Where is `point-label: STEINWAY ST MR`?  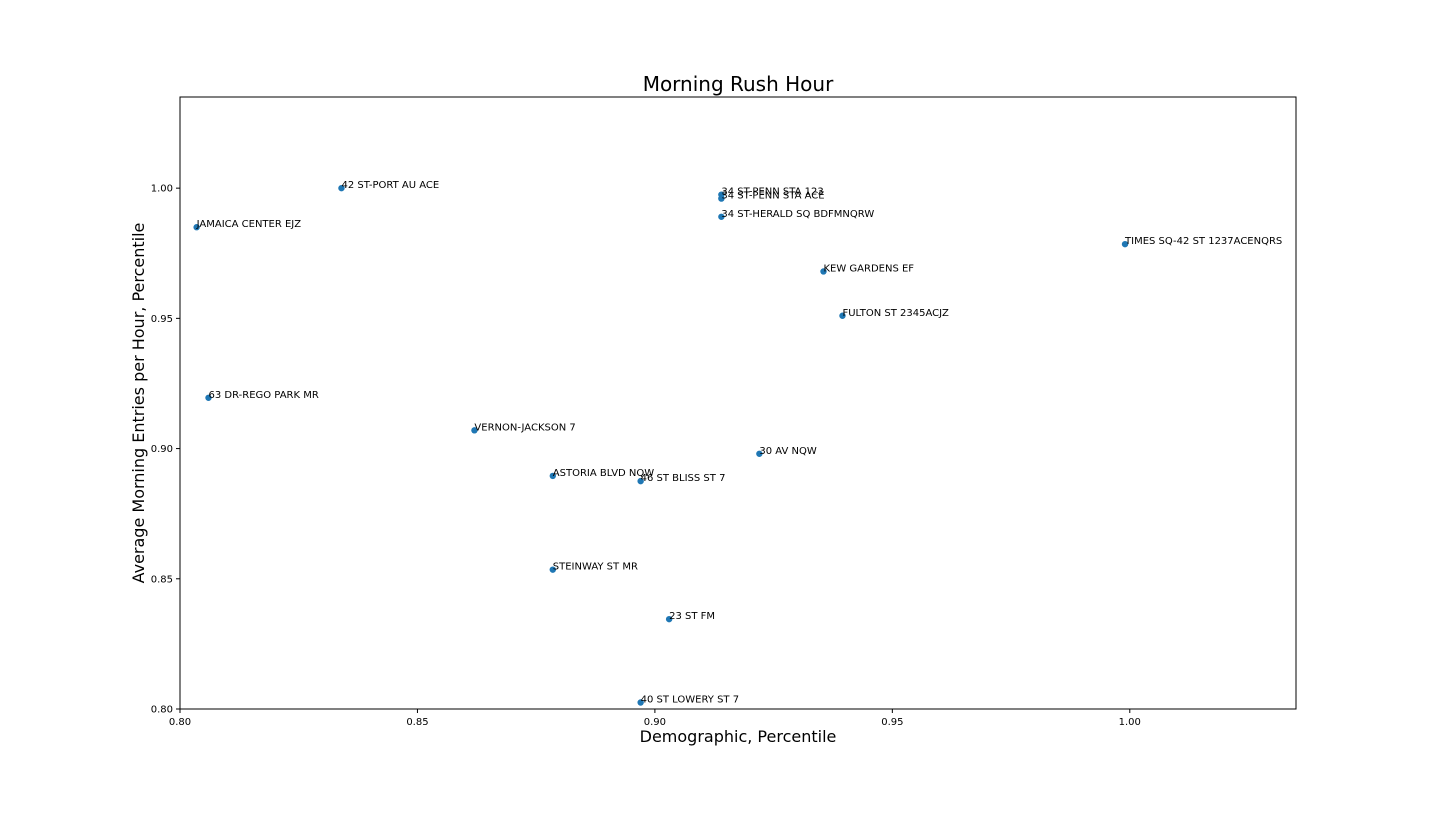 point-label: STEINWAY ST MR is located at coordinates (595, 567).